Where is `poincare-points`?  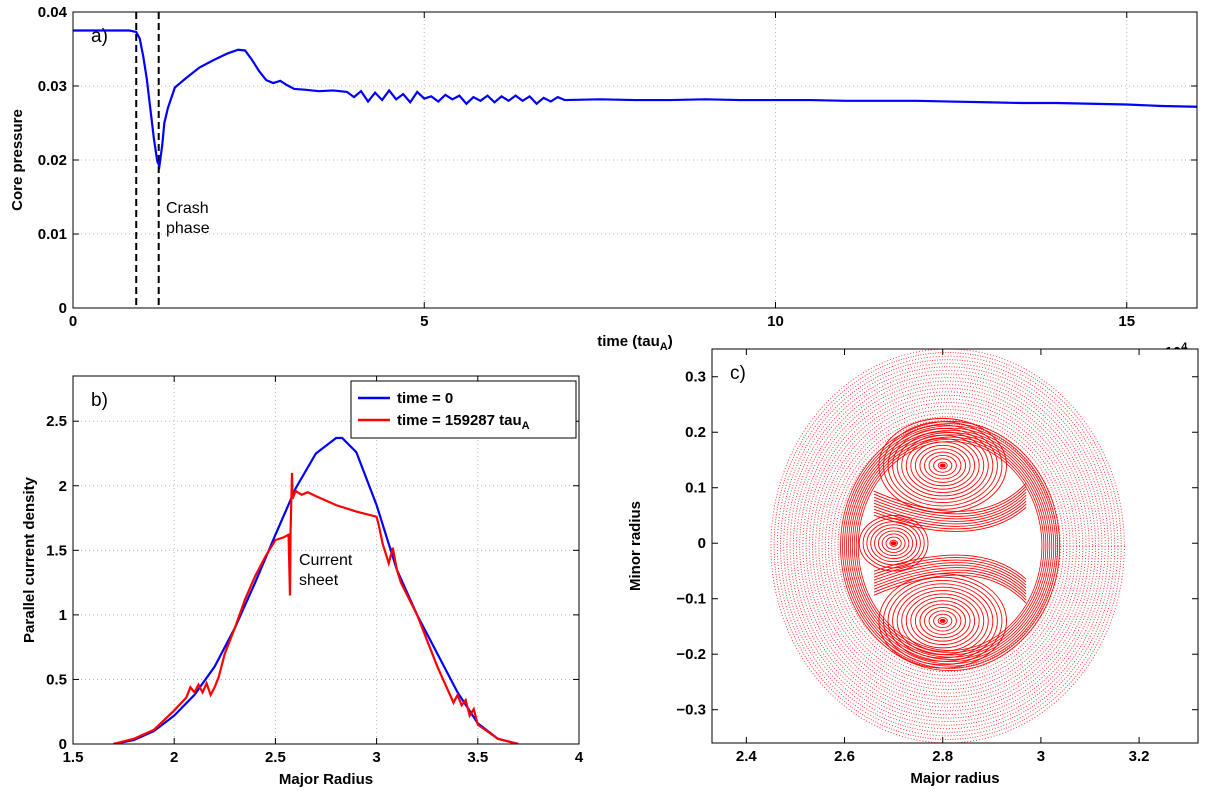 poincare-points is located at coordinates (947, 546).